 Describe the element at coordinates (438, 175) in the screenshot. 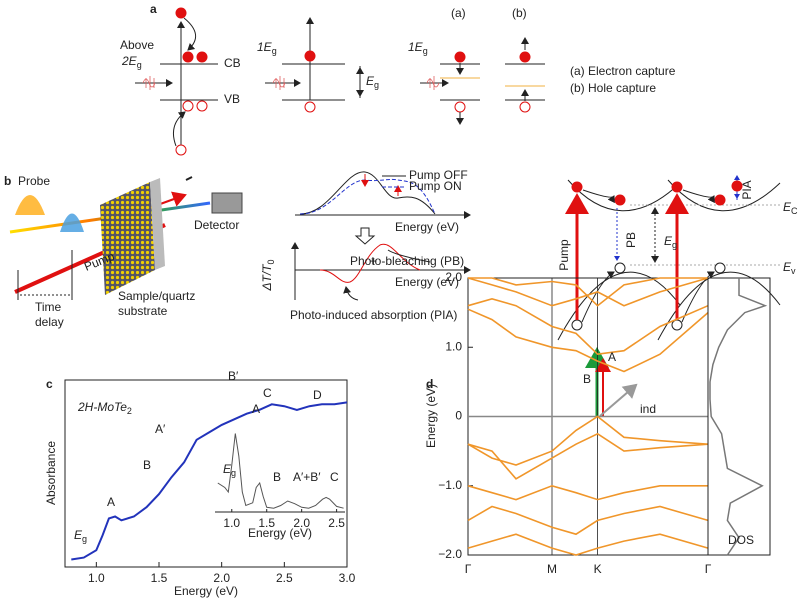

I see `label: Pump OFF` at that location.